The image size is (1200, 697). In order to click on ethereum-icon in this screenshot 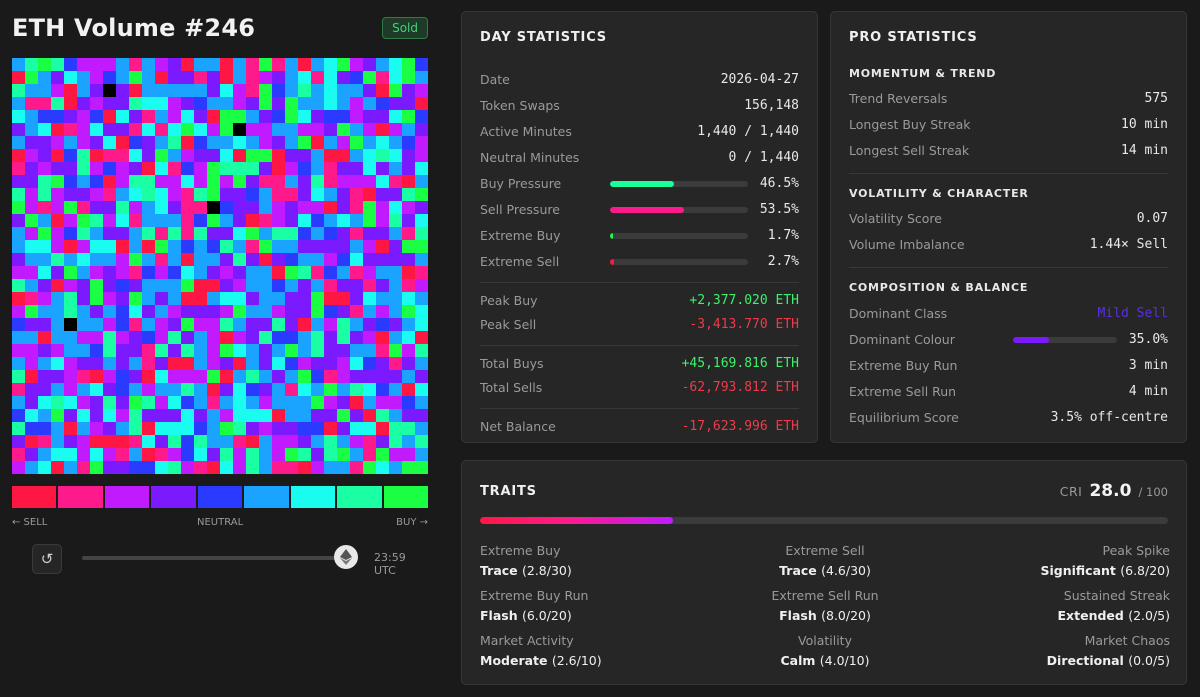, I will do `click(346, 557)`.